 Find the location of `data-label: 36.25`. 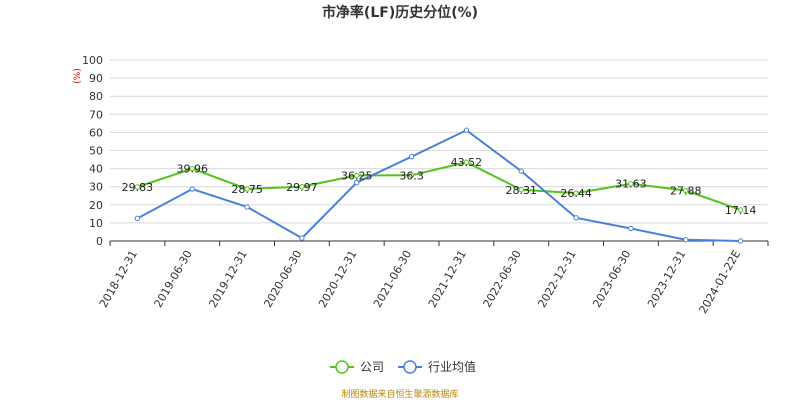

data-label: 36.25 is located at coordinates (357, 175).